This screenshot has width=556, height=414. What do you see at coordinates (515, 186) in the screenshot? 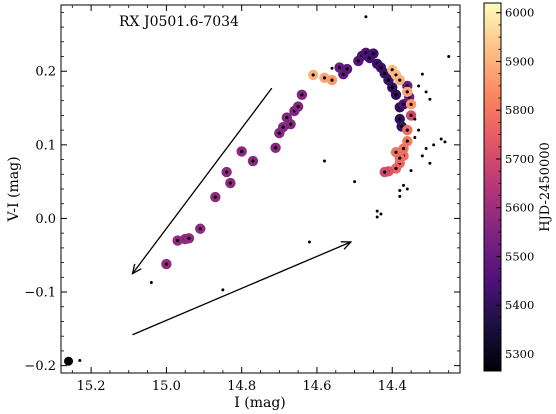
I see `colorbar-ticks: 5300 5400 5500 5600 5700 5800 5900 6000` at bounding box center [515, 186].